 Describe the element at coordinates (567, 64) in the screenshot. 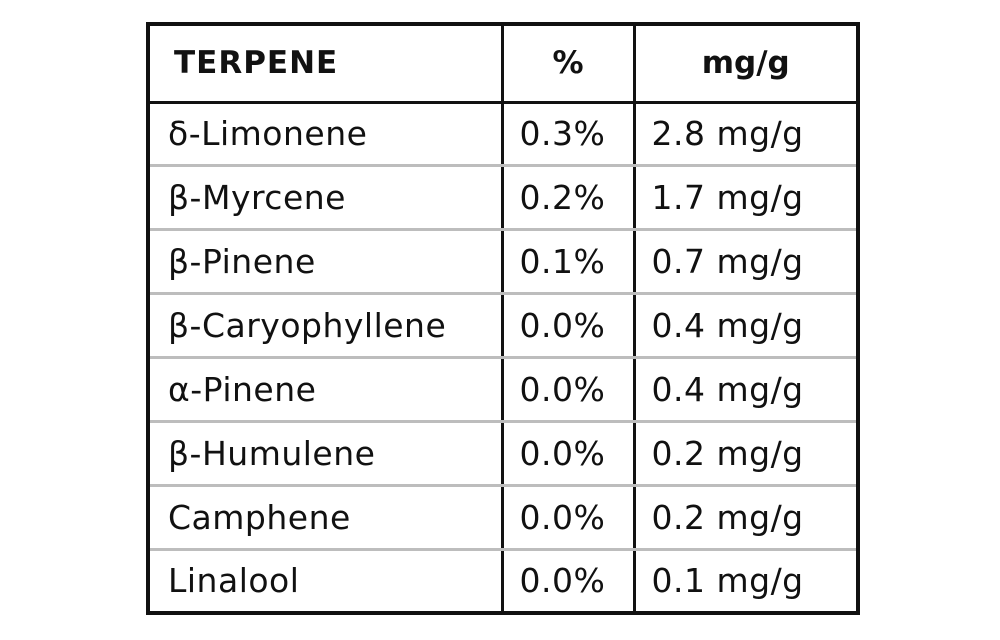

I see `header-percent: %` at that location.